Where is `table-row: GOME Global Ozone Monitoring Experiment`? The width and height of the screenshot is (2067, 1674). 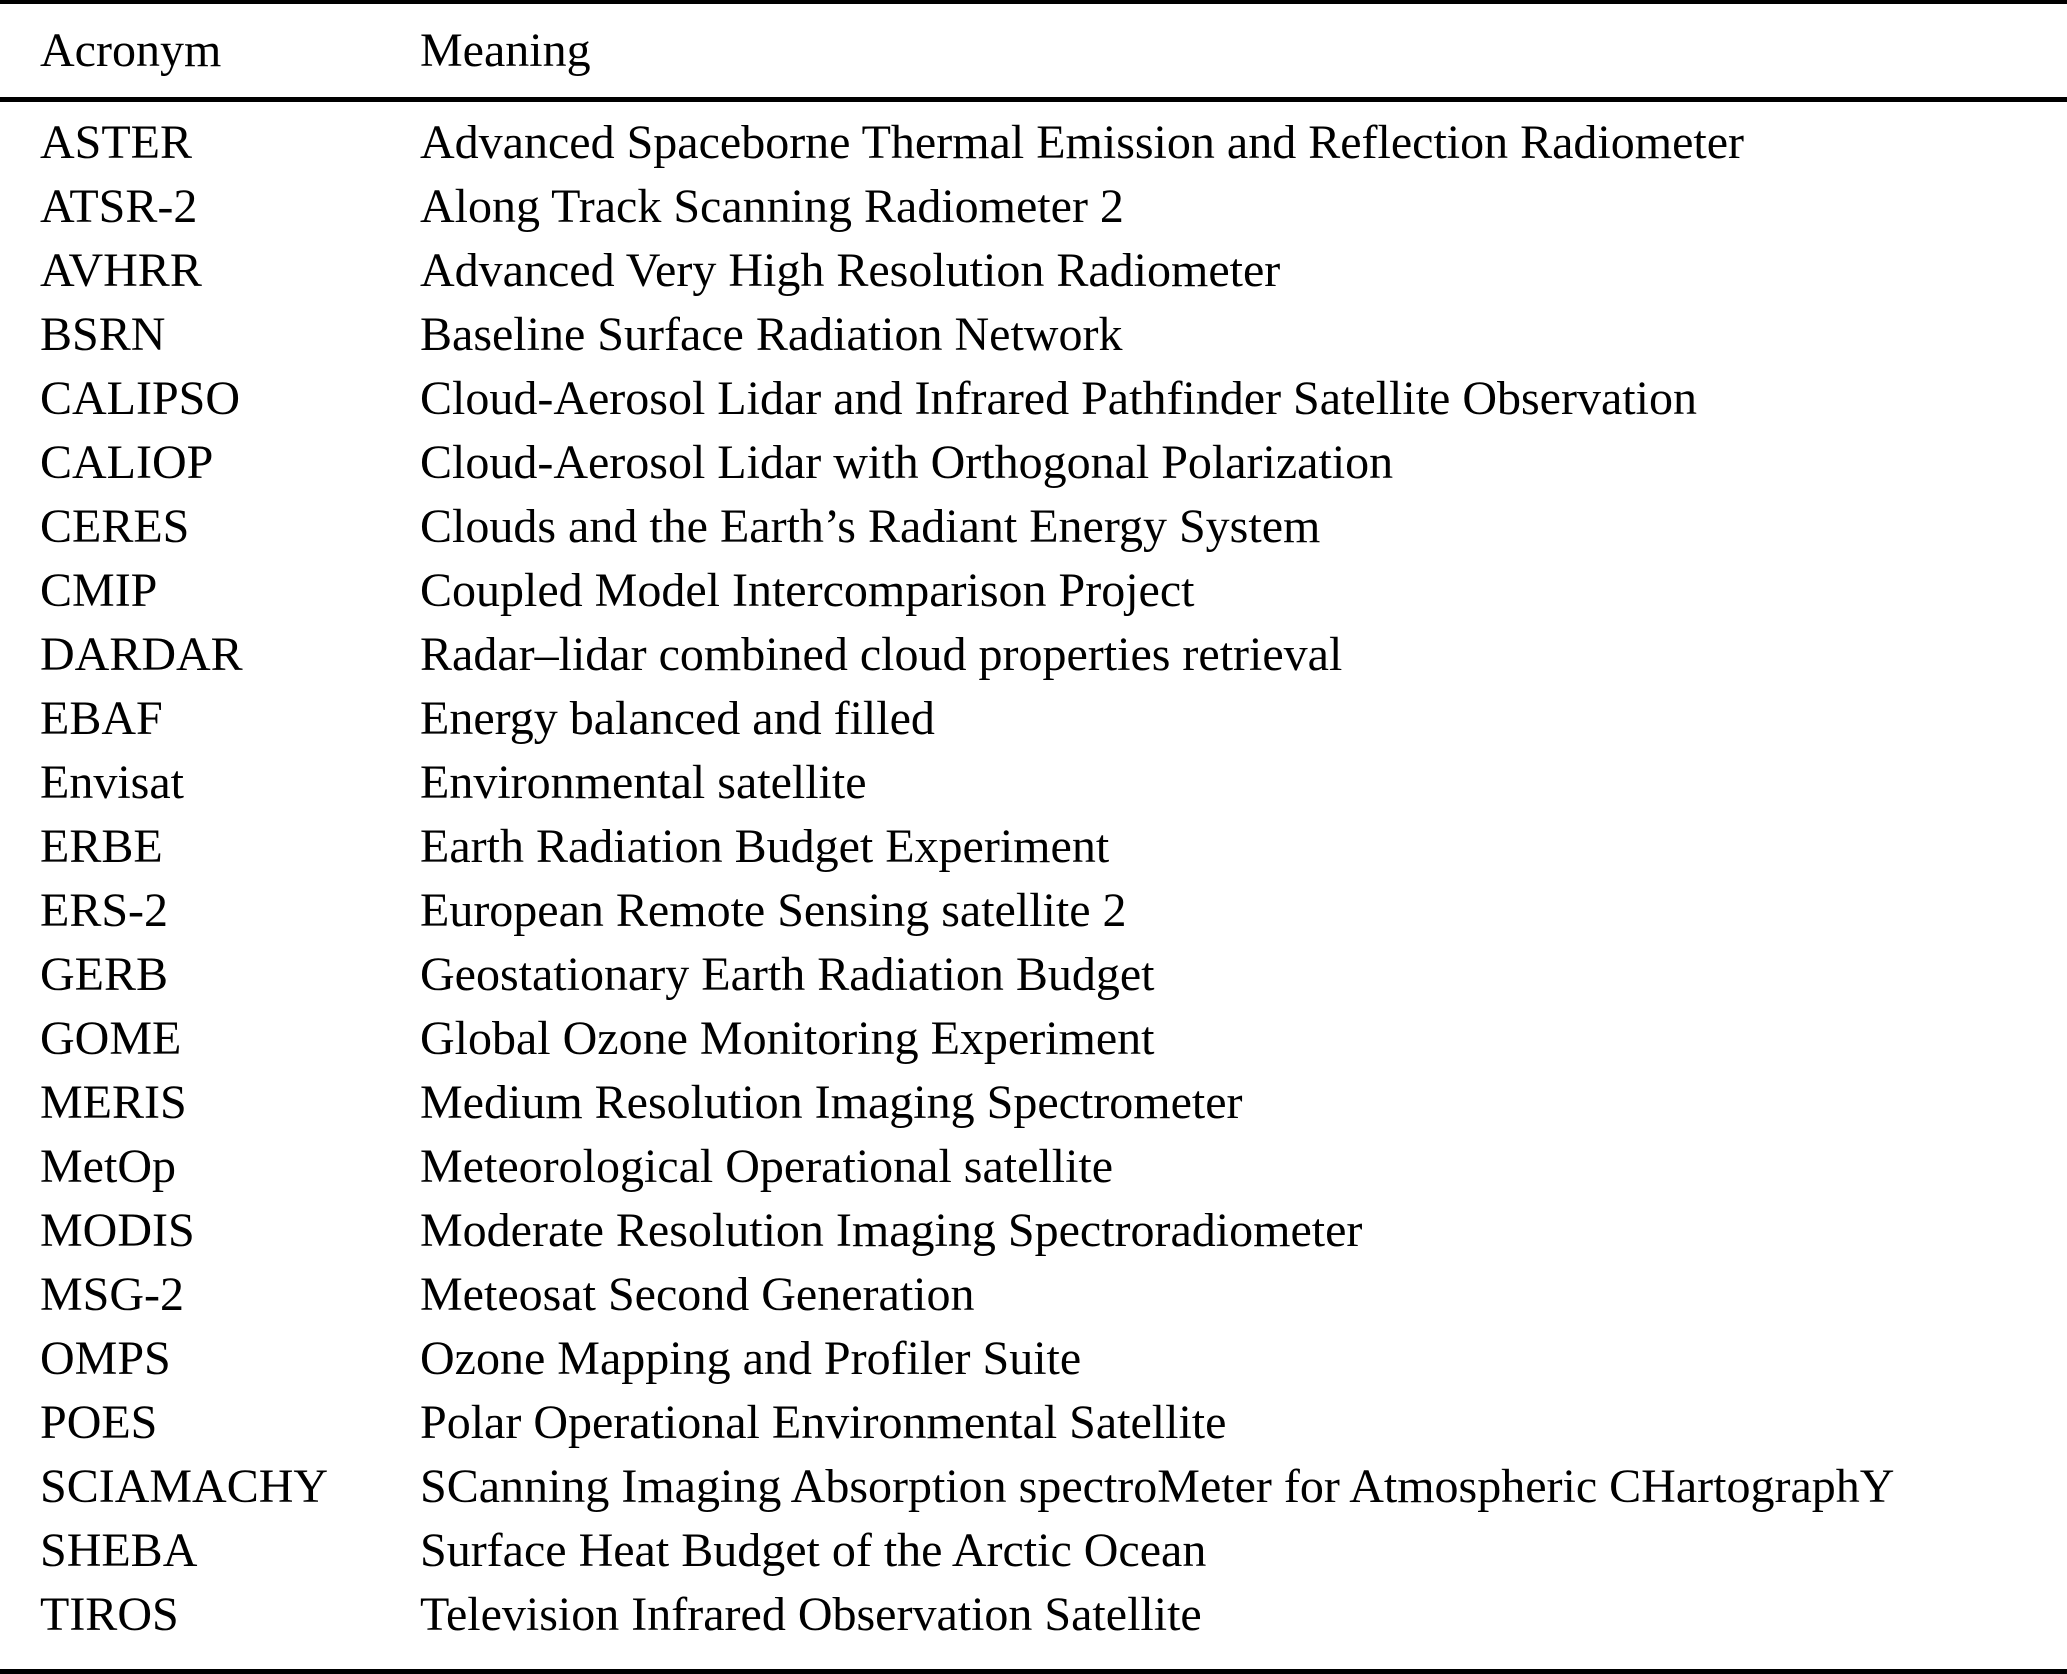
table-row: GOME Global Ozone Monitoring Experiment is located at coordinates (1033, 1039).